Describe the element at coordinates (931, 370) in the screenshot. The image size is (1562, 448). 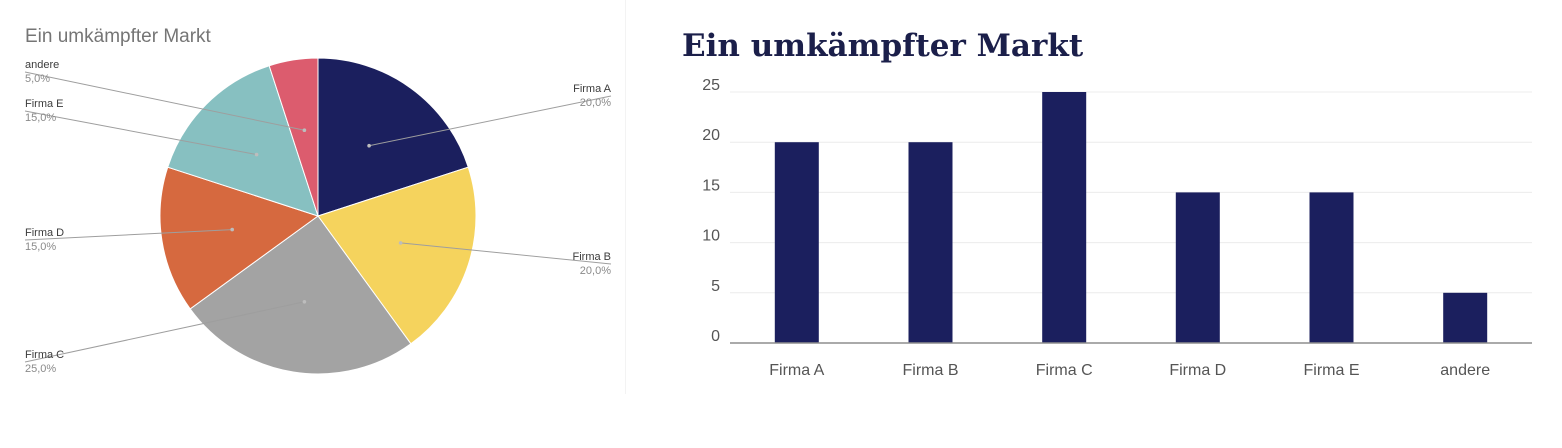
I see `bar-x-tick-firma-b: Firma B` at that location.